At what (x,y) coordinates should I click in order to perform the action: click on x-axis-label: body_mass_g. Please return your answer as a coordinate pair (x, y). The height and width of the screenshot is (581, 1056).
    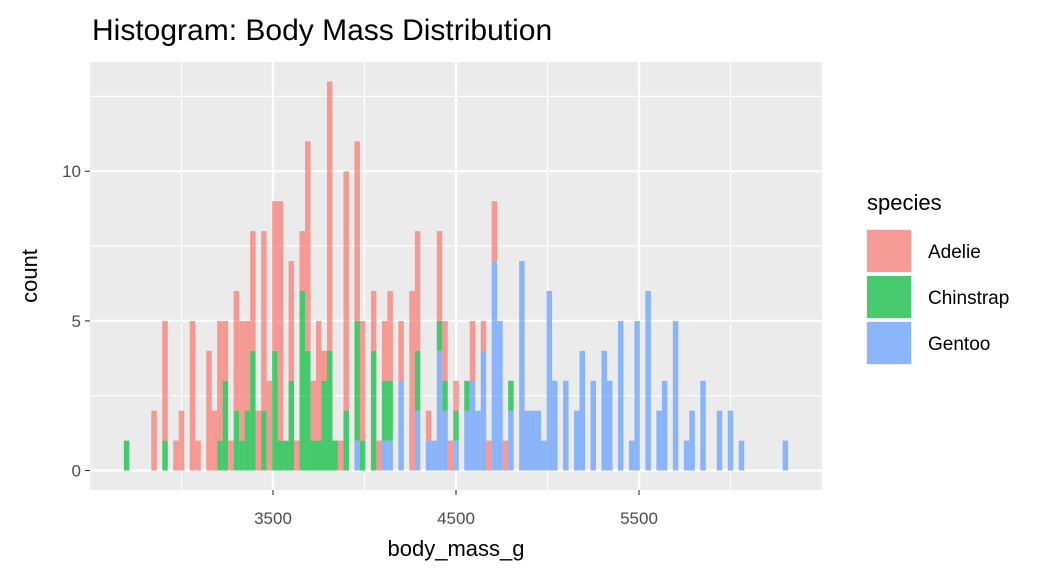
    Looking at the image, I should click on (456, 548).